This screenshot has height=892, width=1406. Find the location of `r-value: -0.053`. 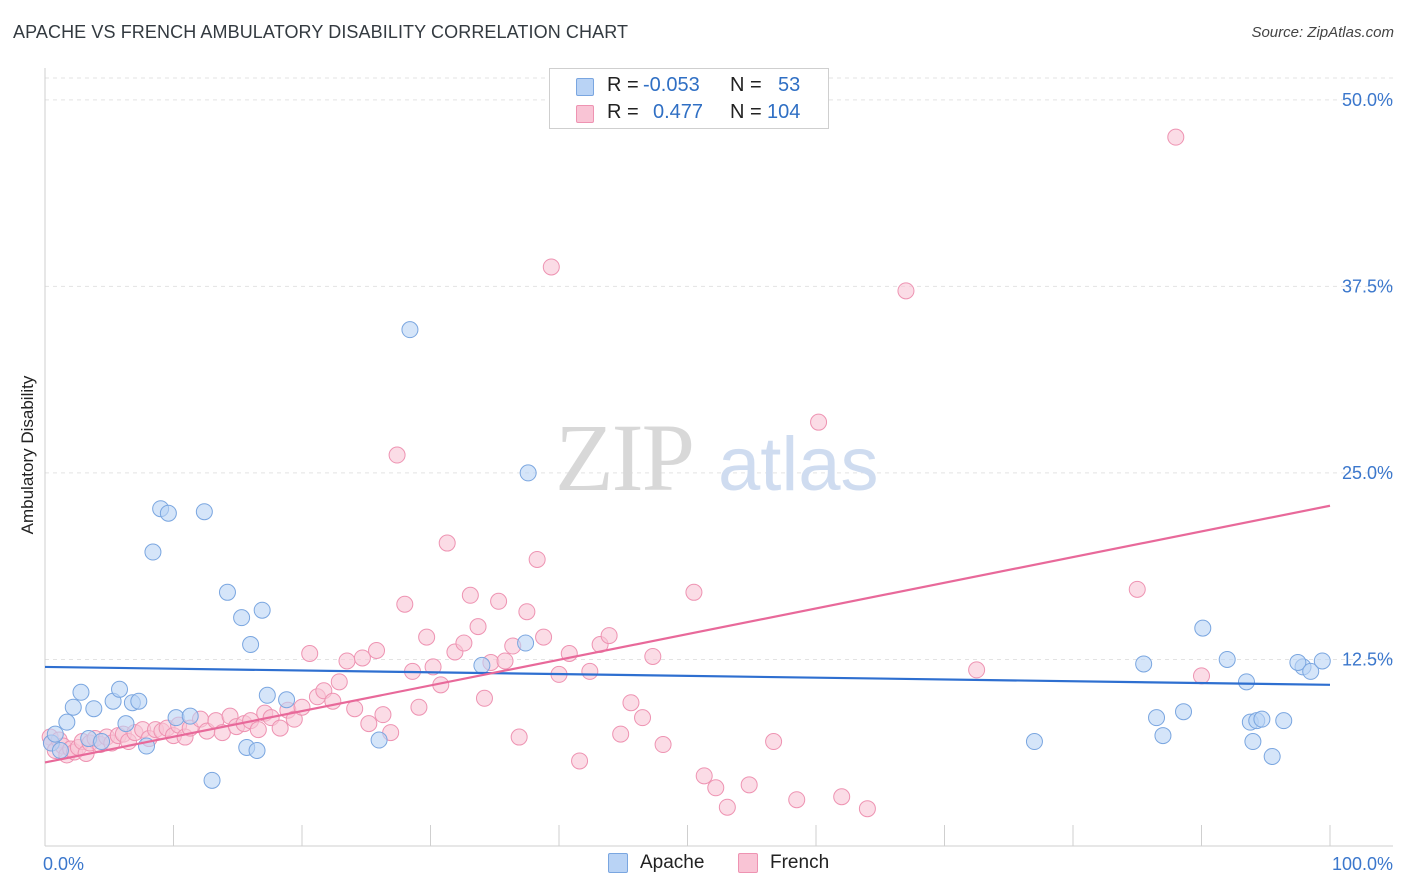

r-value: -0.053 is located at coordinates (671, 85).